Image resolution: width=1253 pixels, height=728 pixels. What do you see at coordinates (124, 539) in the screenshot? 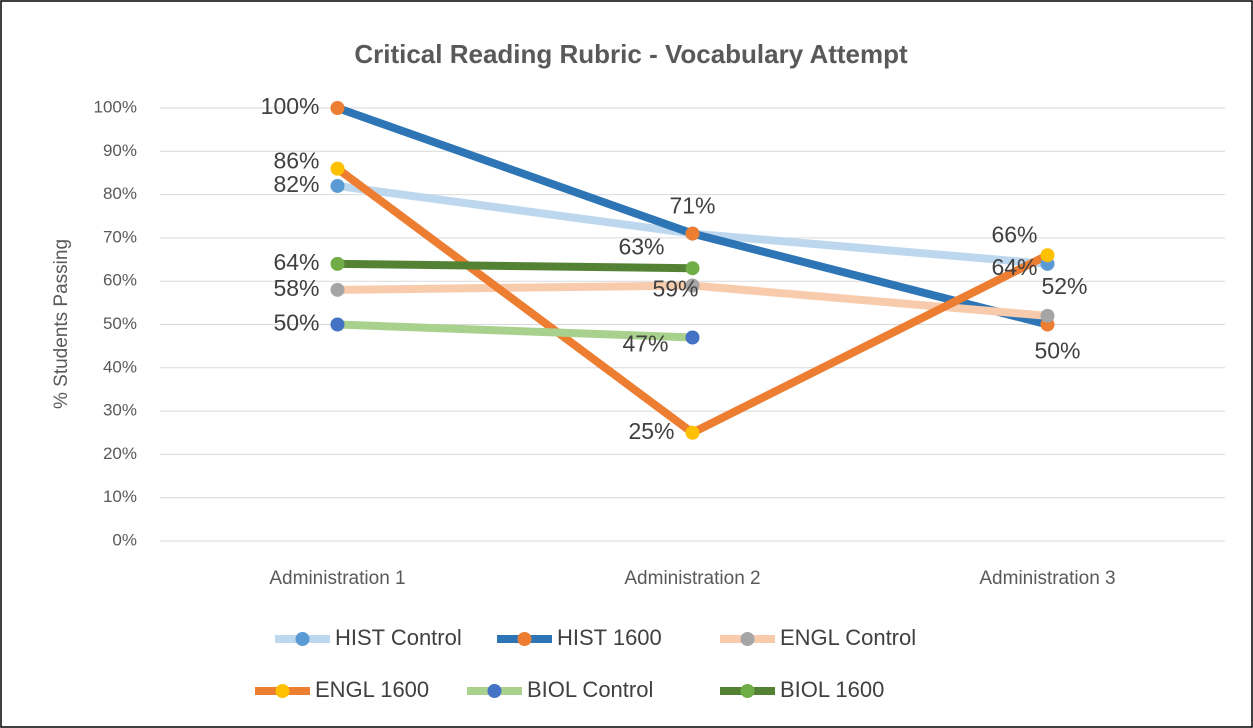
I see `y-tick-label: 0%` at bounding box center [124, 539].